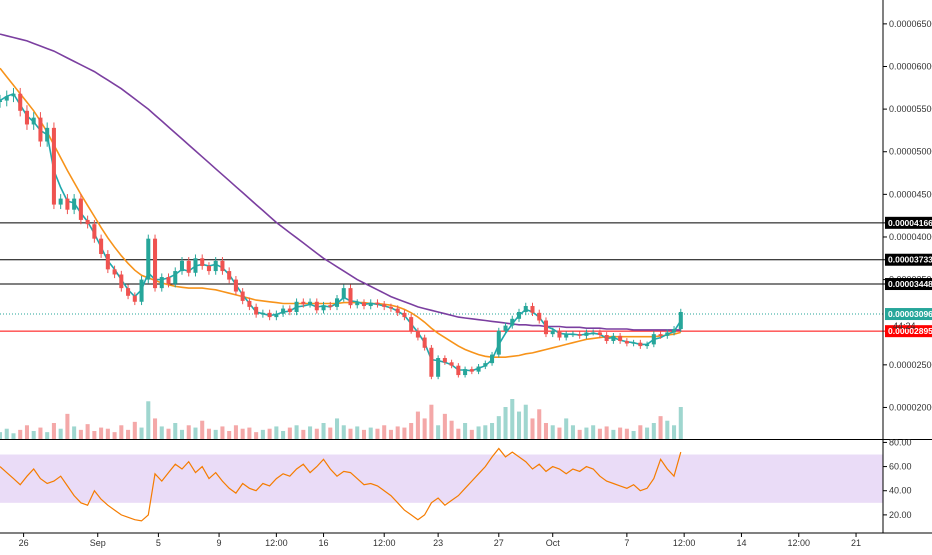 This screenshot has width=932, height=555. What do you see at coordinates (856, 543) in the screenshot?
I see `time-tick-label: 21` at bounding box center [856, 543].